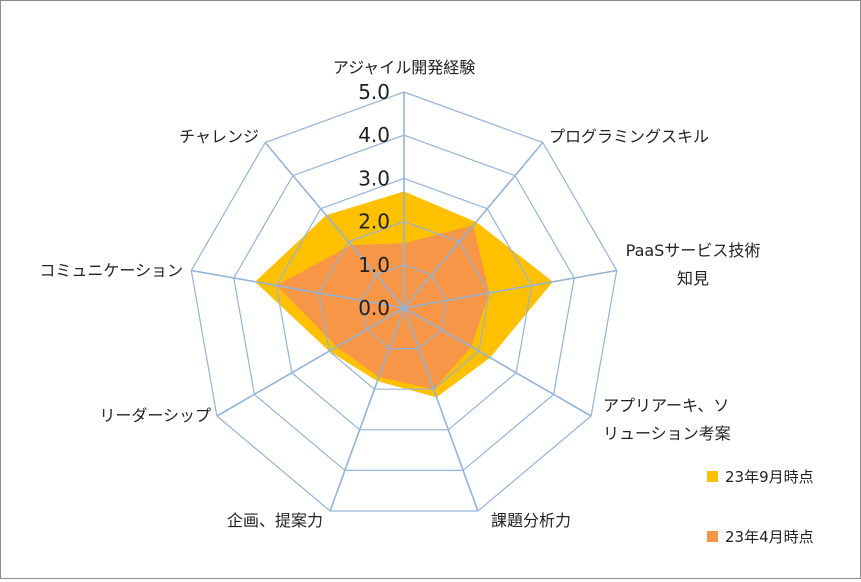  What do you see at coordinates (667, 419) in the screenshot?
I see `axis-label-4: アプリアーキ、ソリューション考案` at bounding box center [667, 419].